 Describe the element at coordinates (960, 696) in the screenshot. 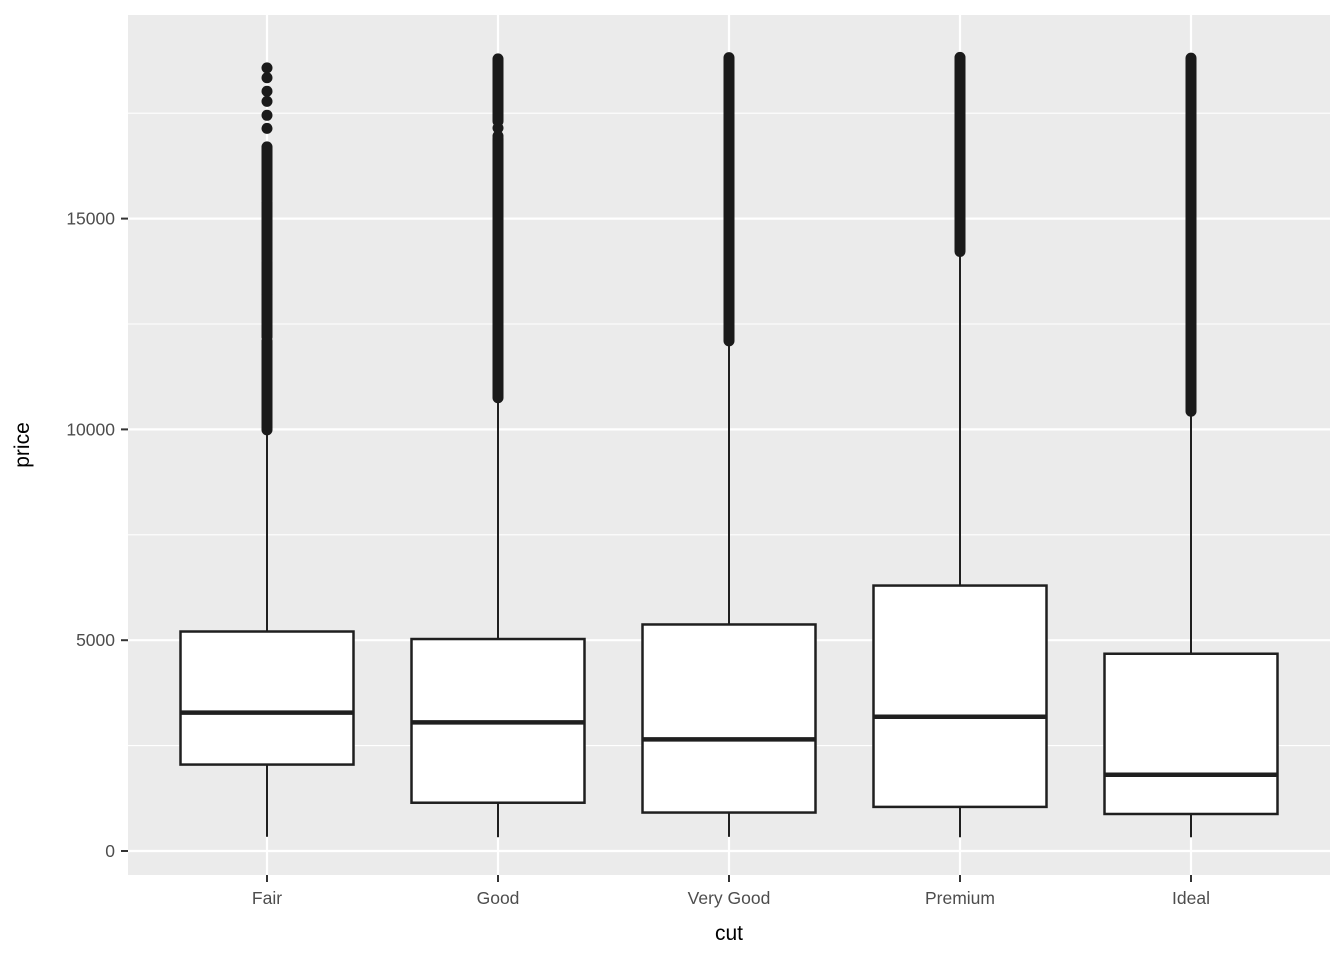

I see `iqr-box-premium` at that location.